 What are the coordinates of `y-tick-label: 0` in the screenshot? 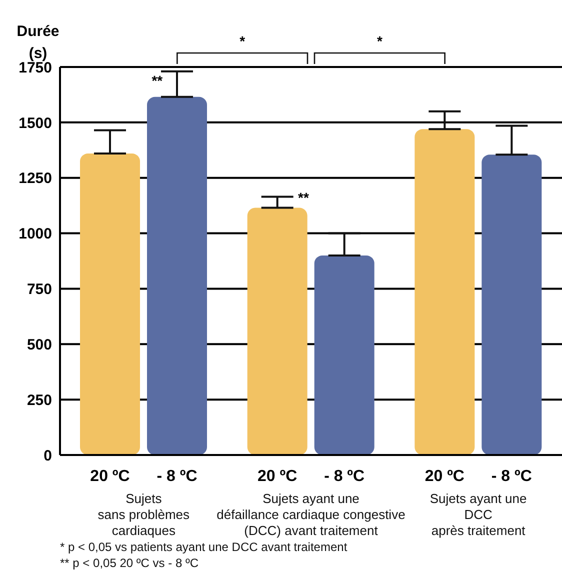 It's located at (48, 455).